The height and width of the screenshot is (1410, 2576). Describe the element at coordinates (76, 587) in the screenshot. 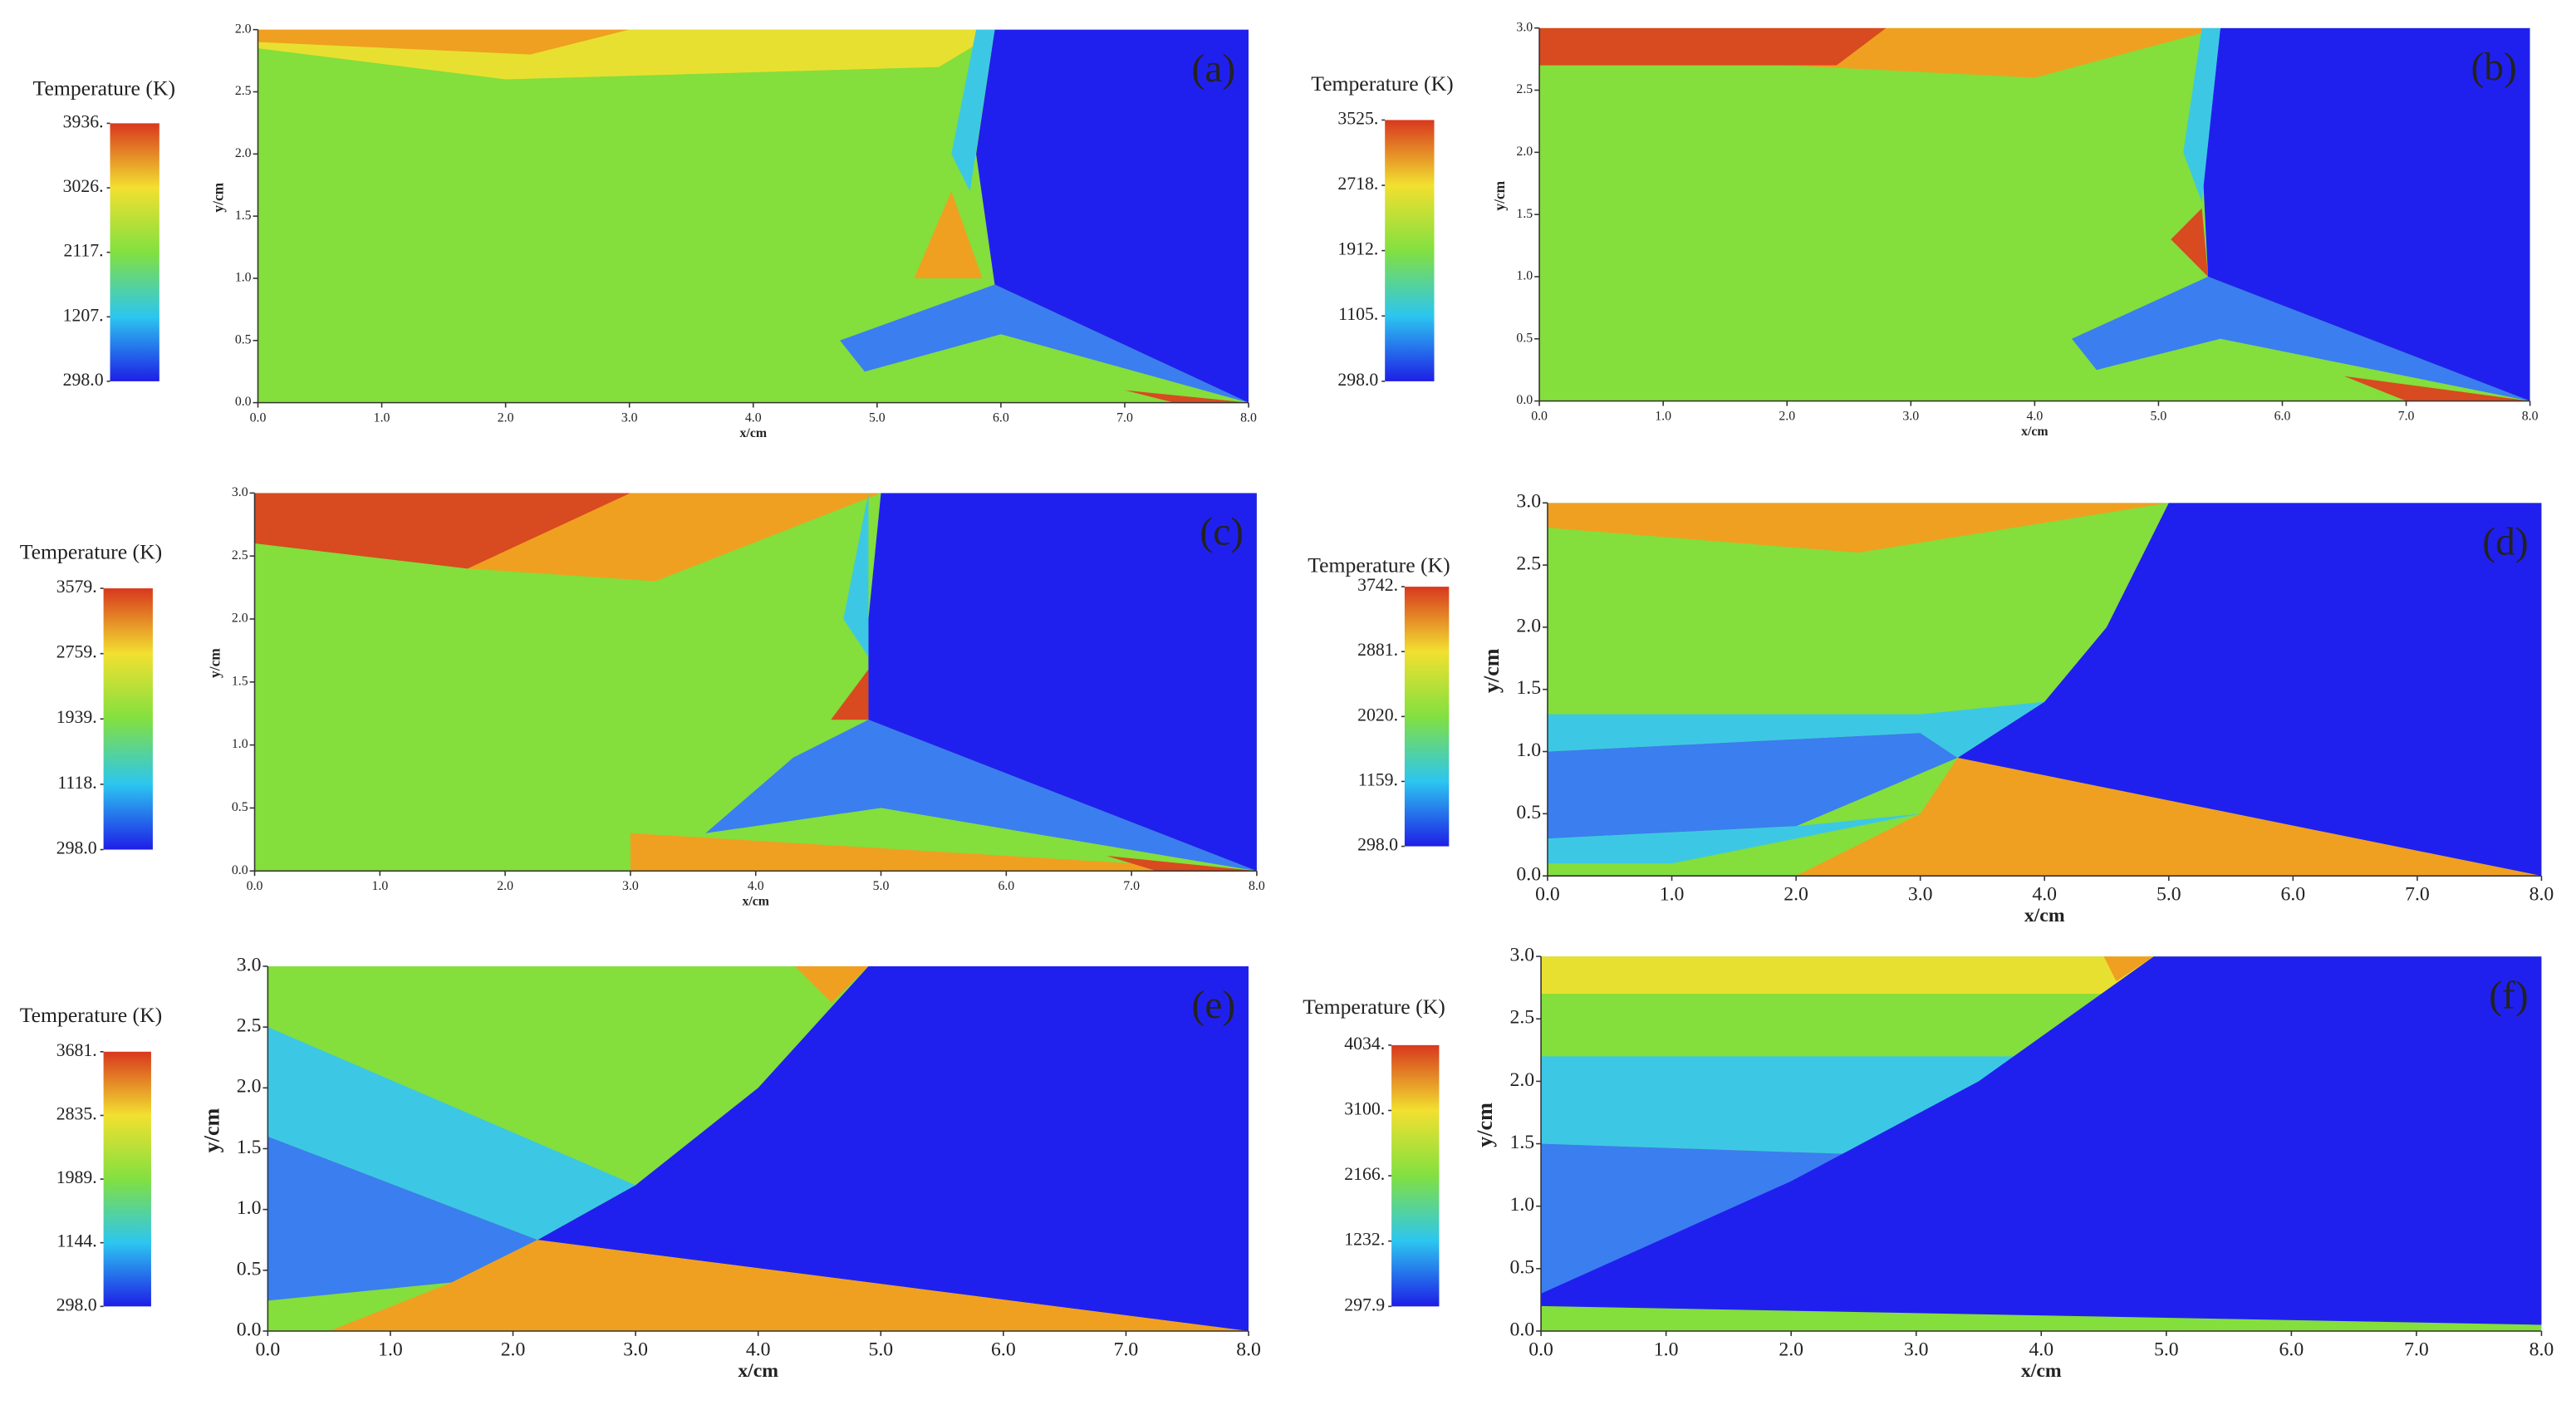

I see `colorbar-tick-label: 3579.` at that location.